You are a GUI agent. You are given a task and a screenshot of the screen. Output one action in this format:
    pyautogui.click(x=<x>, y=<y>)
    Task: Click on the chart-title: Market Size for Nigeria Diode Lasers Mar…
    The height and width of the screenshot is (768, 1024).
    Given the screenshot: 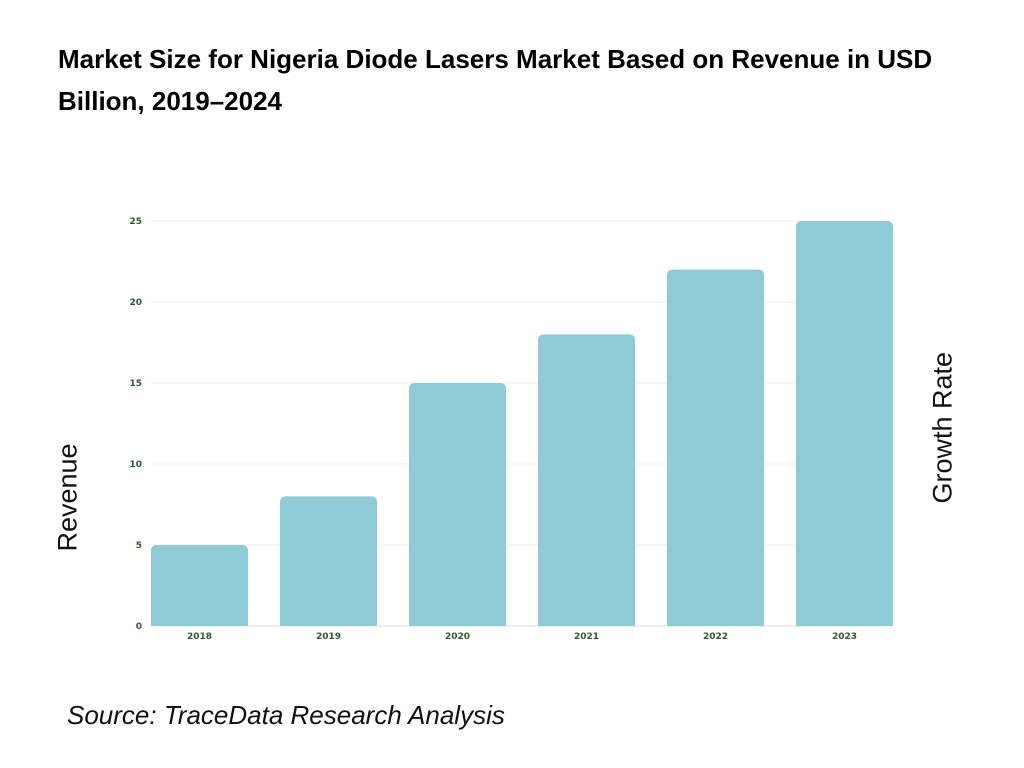 What is the action you would take?
    pyautogui.click(x=495, y=80)
    